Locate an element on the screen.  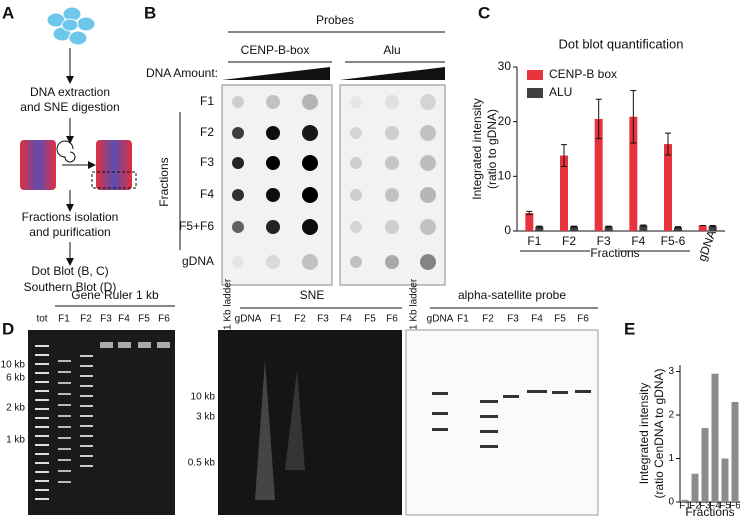
marker-label: 0.5 kb is located at coordinates (202, 463).